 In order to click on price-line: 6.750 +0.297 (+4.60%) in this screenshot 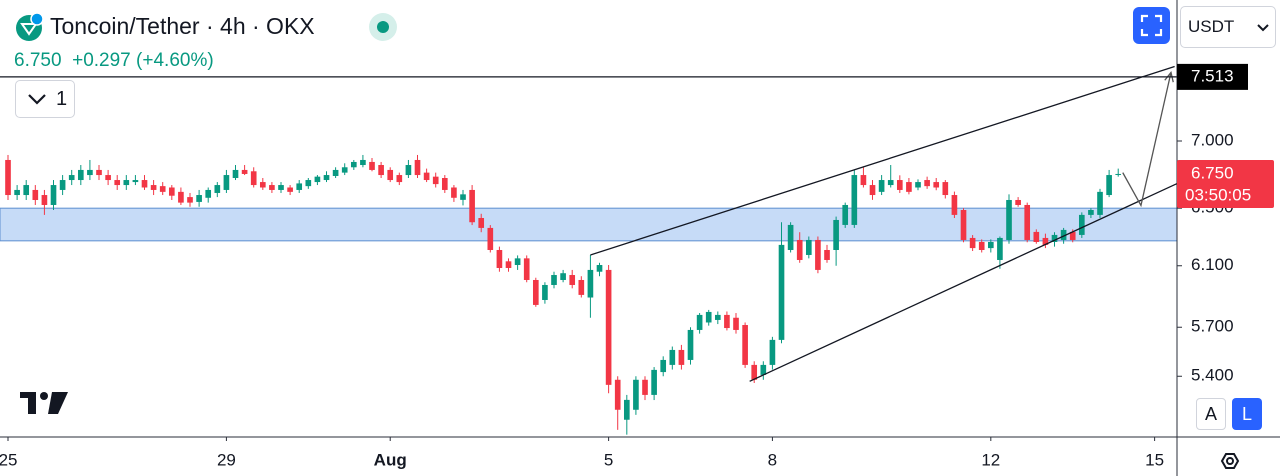, I will do `click(114, 61)`.